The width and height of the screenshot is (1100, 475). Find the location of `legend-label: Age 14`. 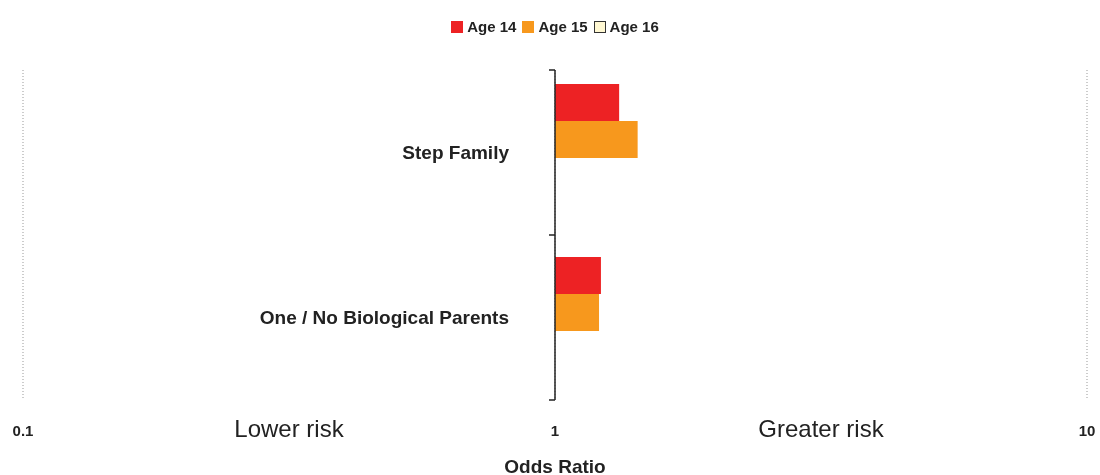

legend-label: Age 14 is located at coordinates (491, 26).